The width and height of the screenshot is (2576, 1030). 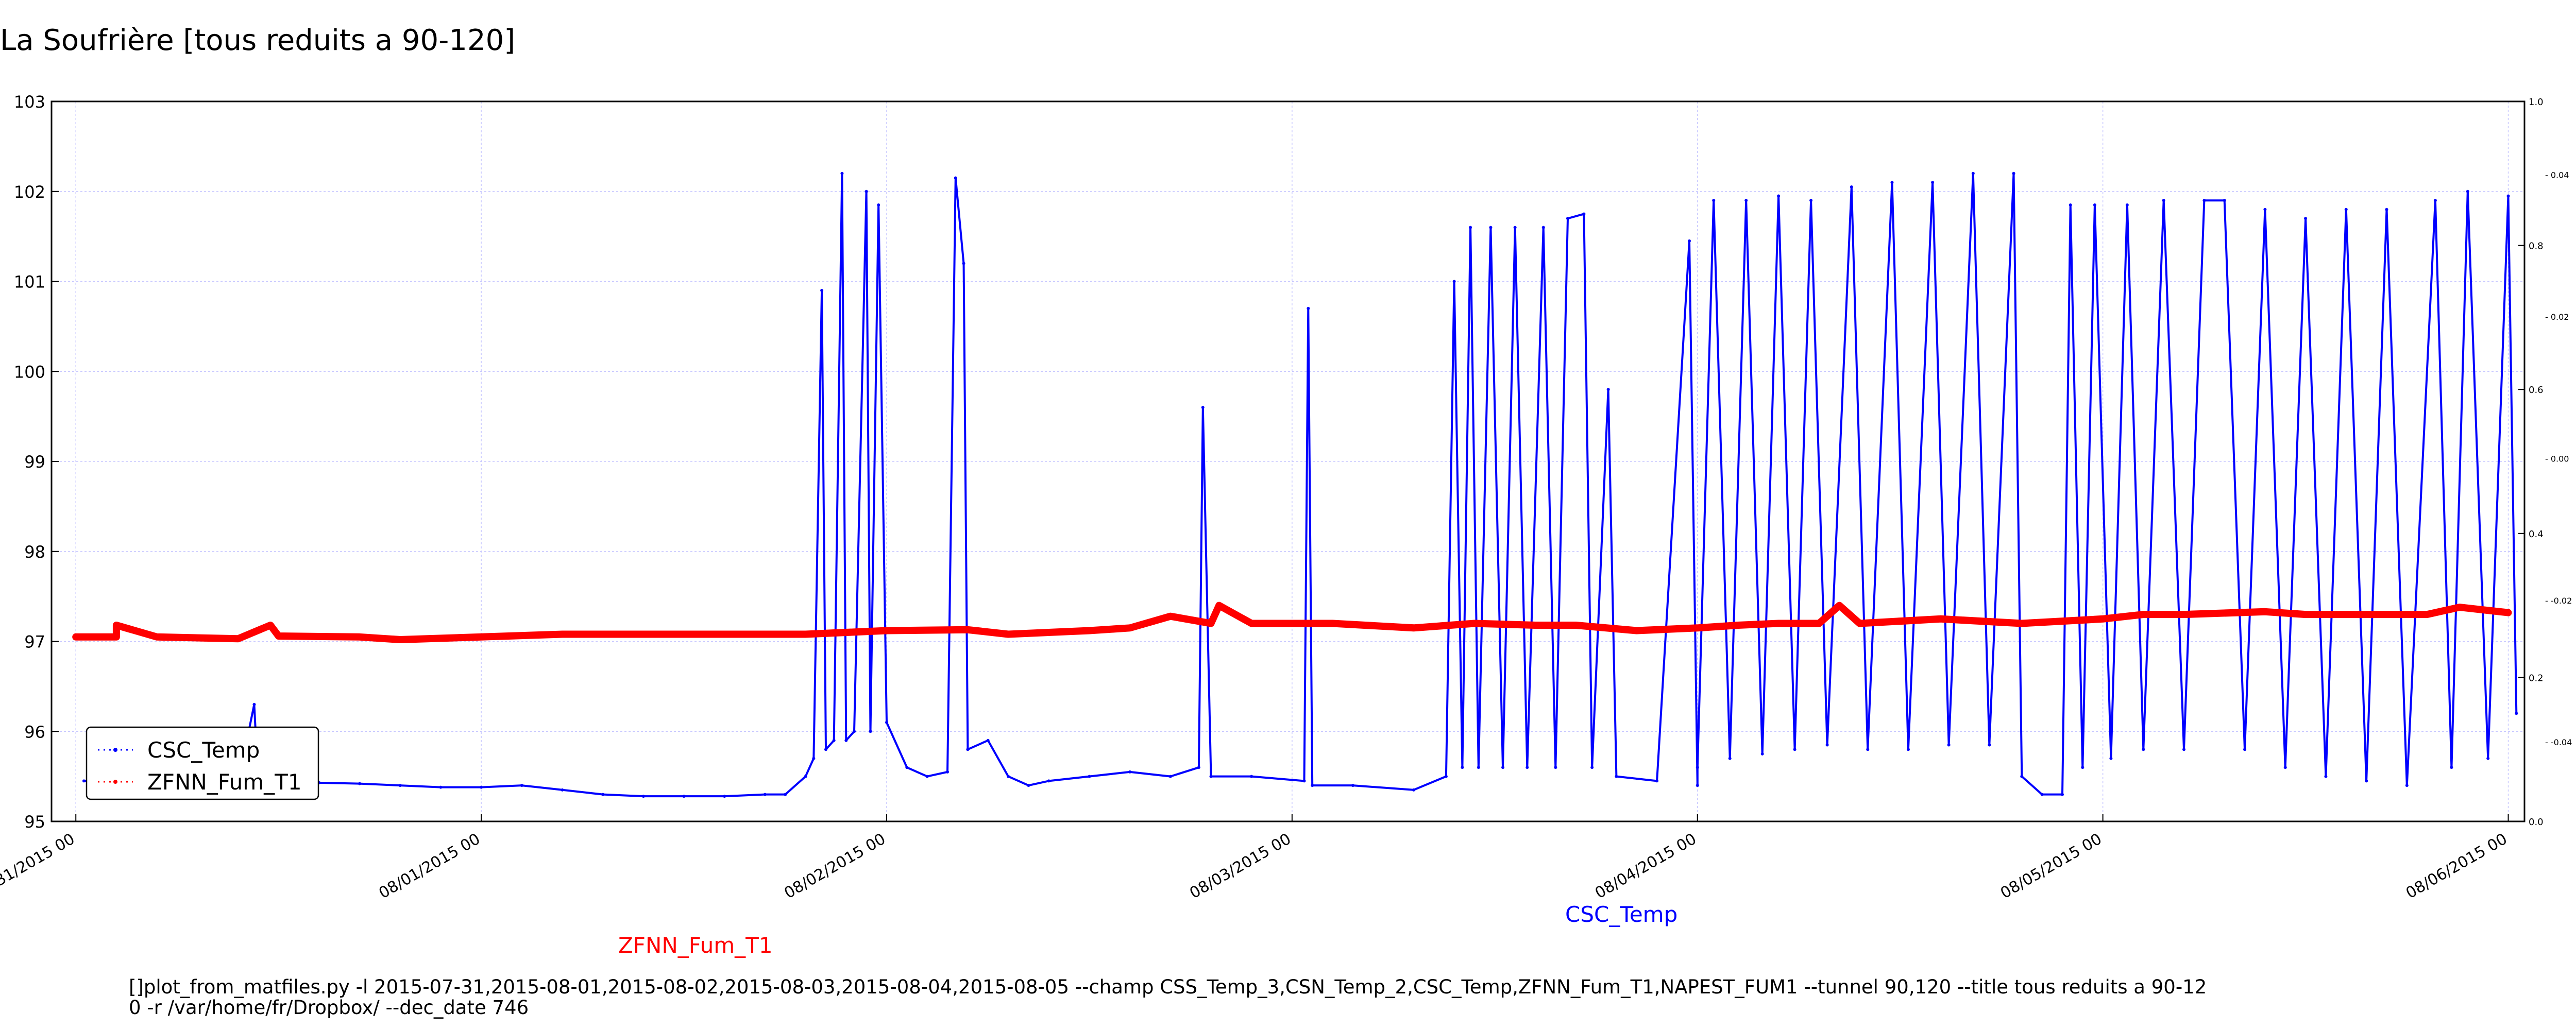 What do you see at coordinates (35, 822) in the screenshot?
I see `y-tick-label: 95` at bounding box center [35, 822].